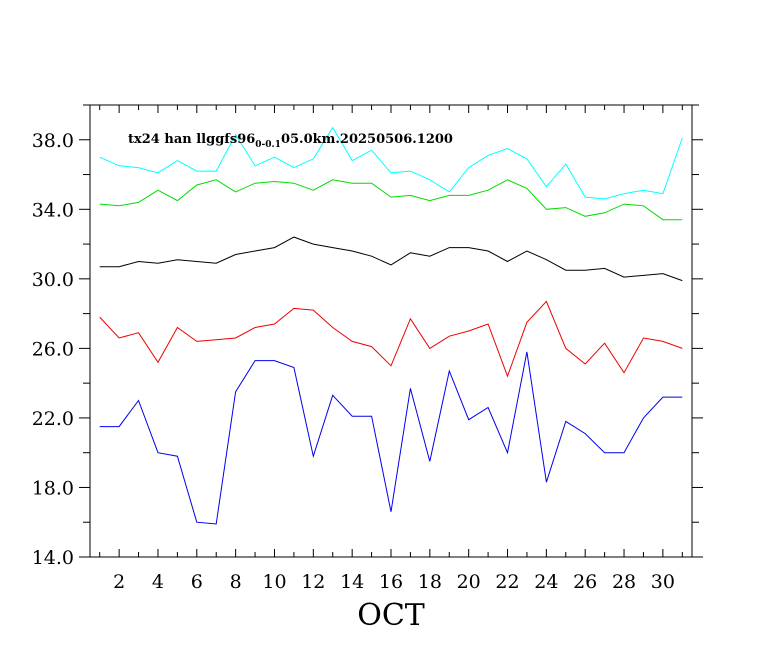 The image size is (768, 662). Describe the element at coordinates (191, 139) in the screenshot. I see `annotation-prefix: tx24 han llggfs96` at that location.